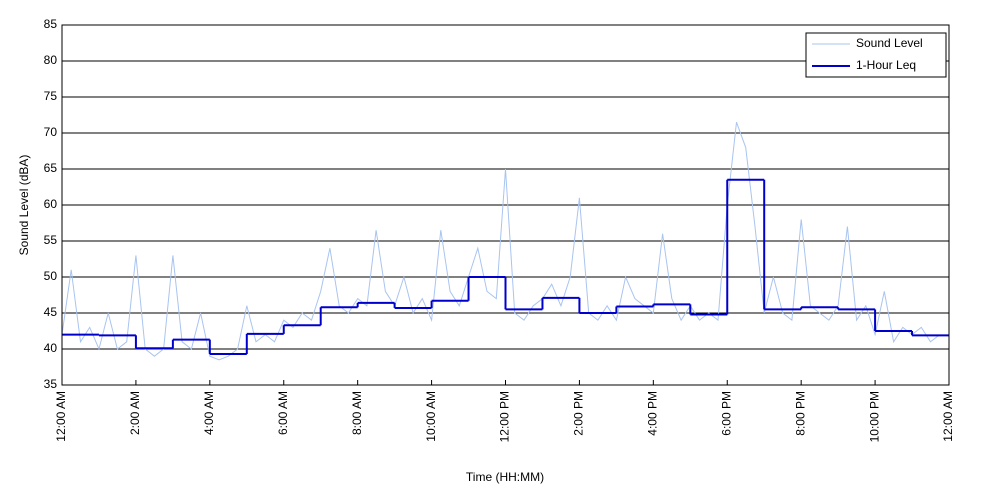  I want to click on y-tick-label: 35, so click(51, 384).